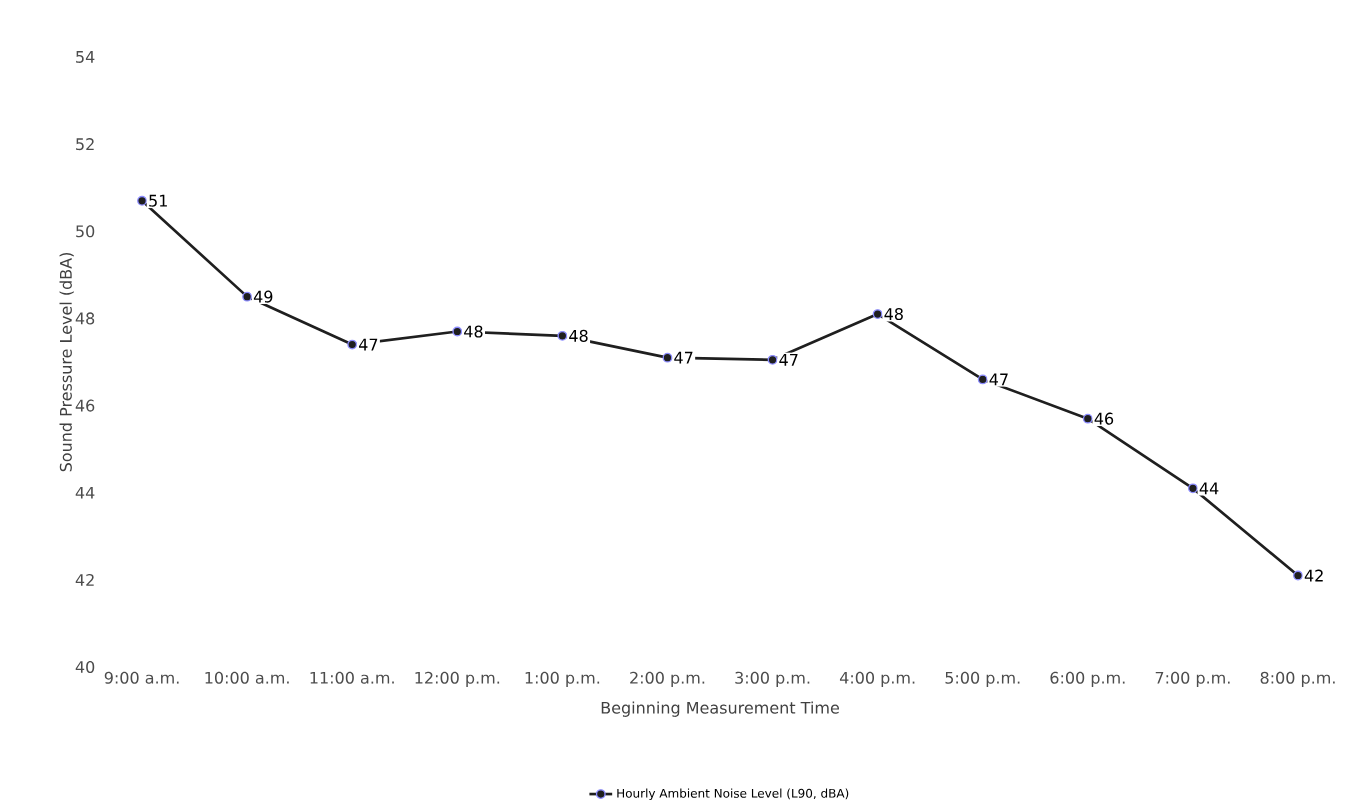  What do you see at coordinates (85, 405) in the screenshot?
I see `y-tick-label: 46` at bounding box center [85, 405].